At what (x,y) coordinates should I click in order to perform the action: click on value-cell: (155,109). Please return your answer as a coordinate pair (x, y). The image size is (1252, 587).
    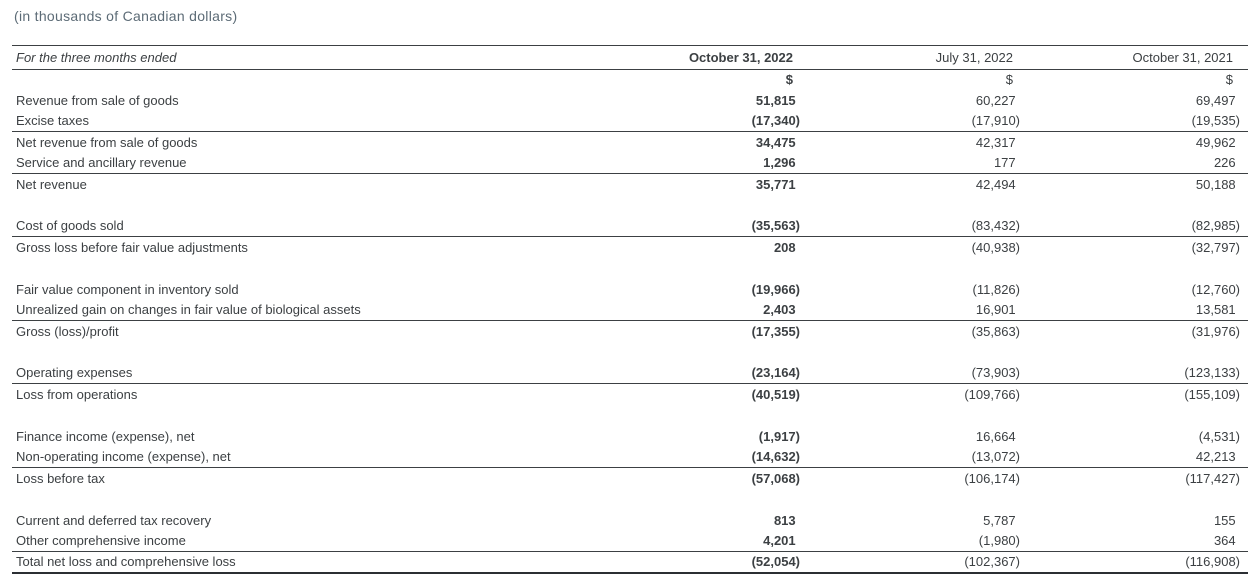
    Looking at the image, I should click on (1212, 394).